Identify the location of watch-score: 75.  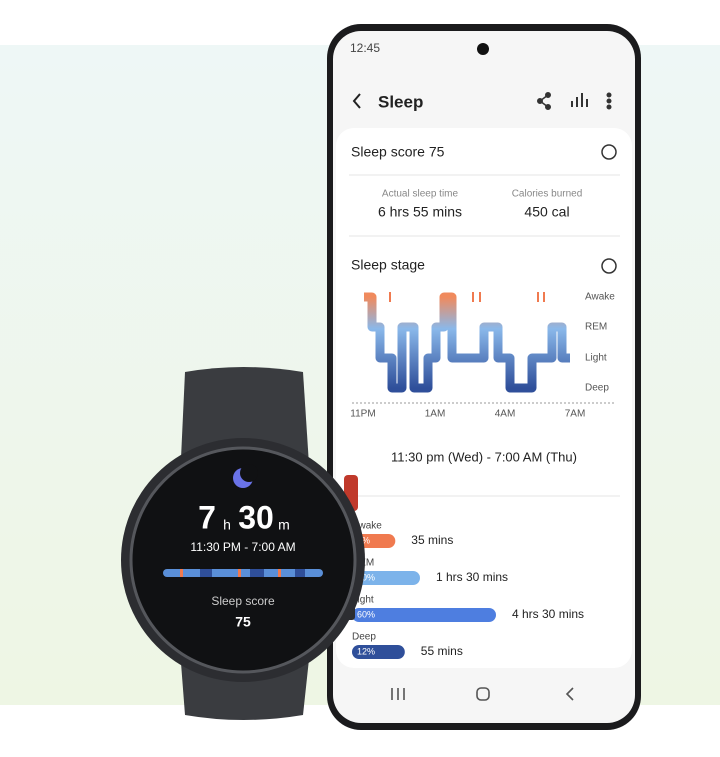
(243, 622).